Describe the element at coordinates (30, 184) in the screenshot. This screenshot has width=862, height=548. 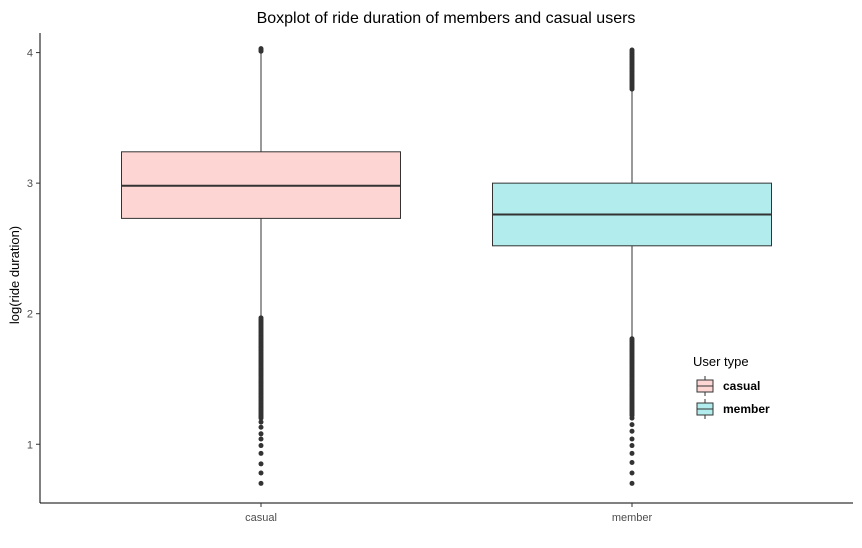
I see `y-tick-label: 3` at that location.